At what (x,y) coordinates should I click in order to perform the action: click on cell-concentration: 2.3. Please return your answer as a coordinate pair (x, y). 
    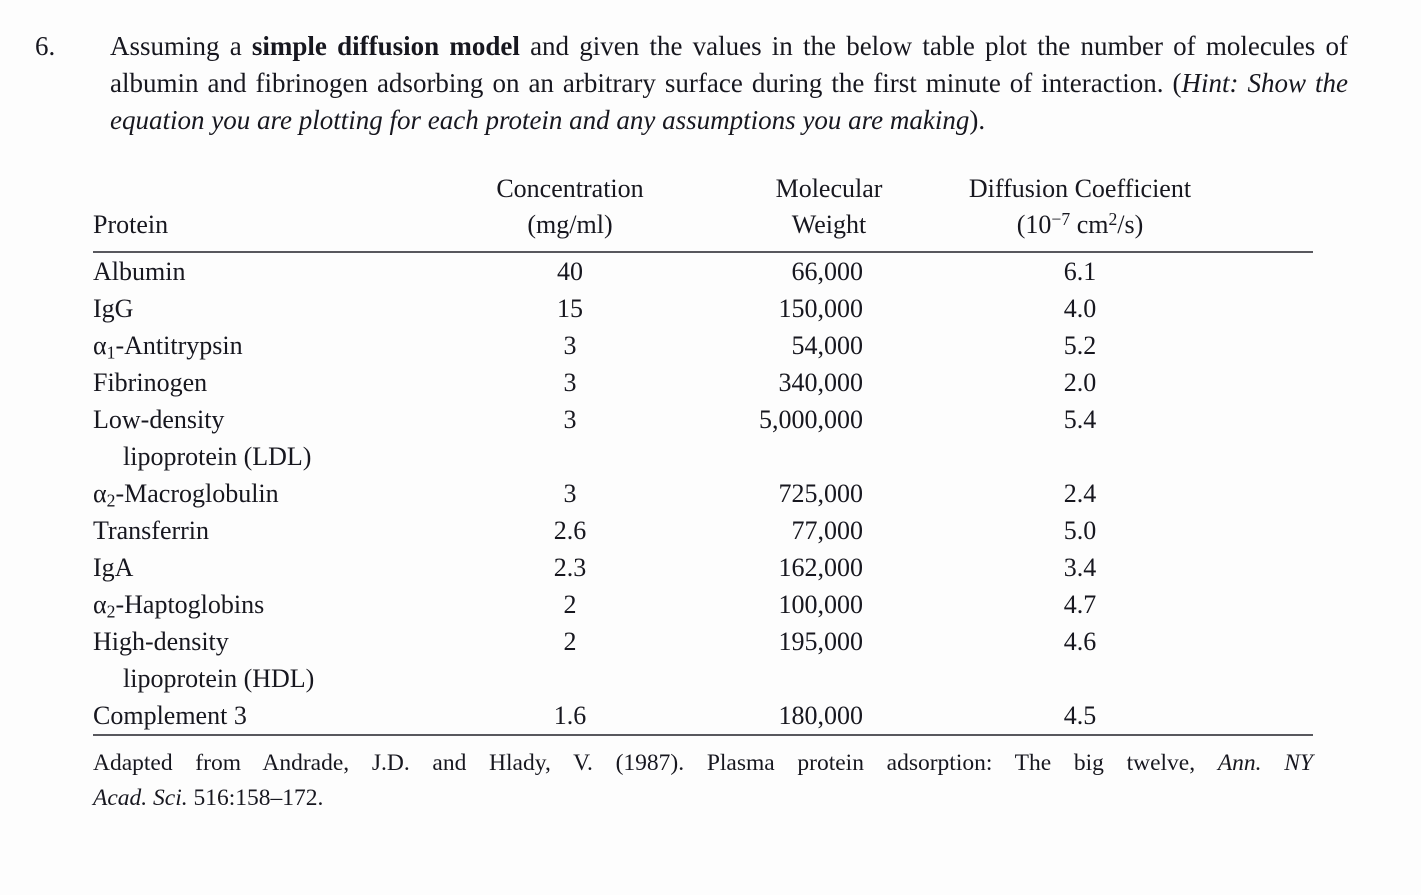
    Looking at the image, I should click on (570, 567).